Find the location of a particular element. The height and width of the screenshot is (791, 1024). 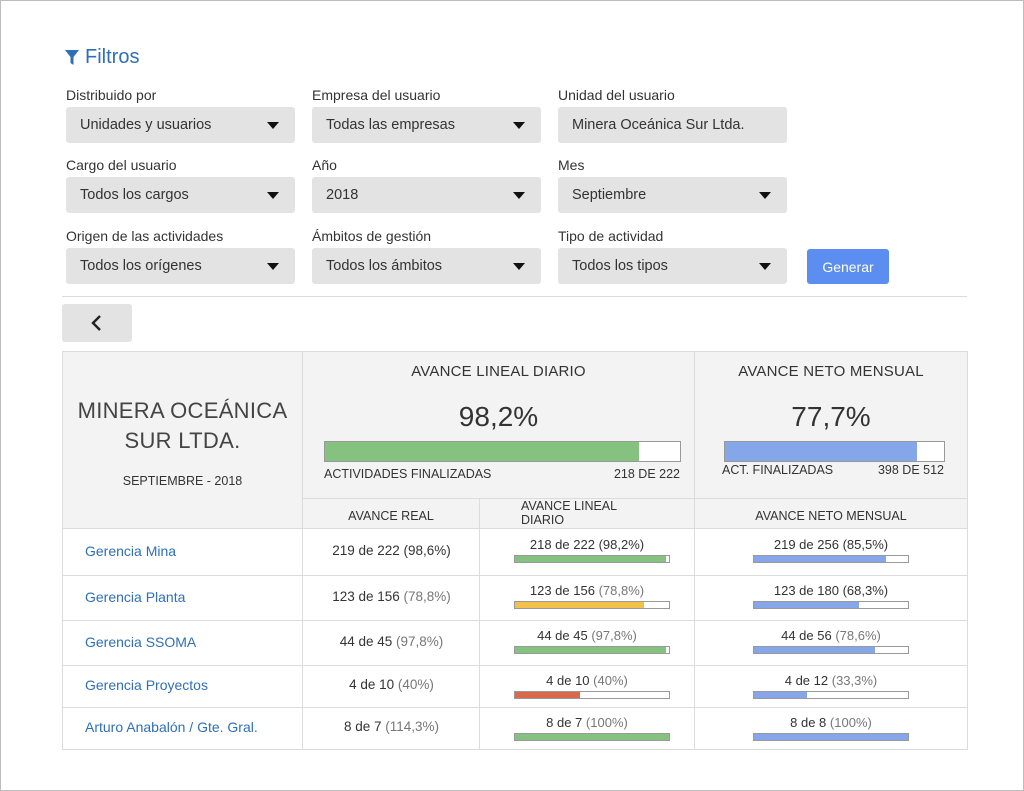

col-divider is located at coordinates (302, 550).